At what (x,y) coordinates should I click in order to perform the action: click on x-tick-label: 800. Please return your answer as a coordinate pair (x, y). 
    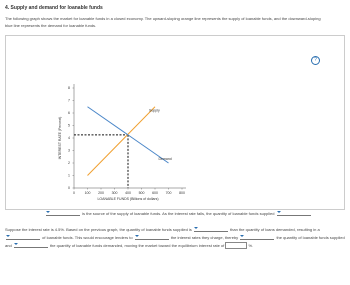
    Looking at the image, I should click on (182, 193).